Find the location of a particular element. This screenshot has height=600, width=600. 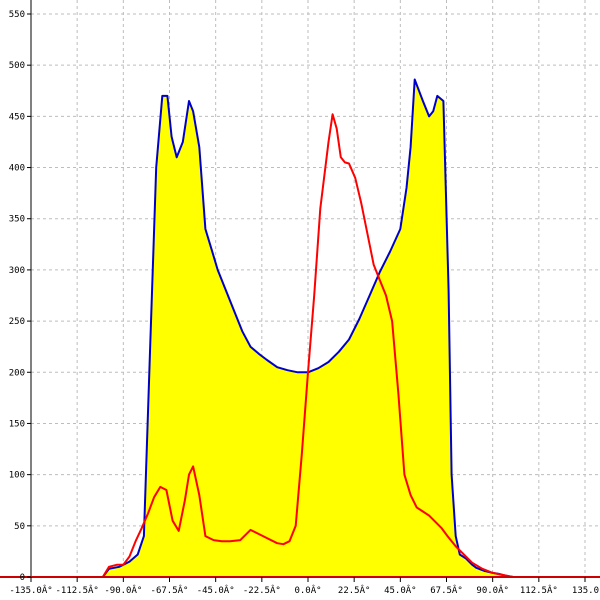

y-tick-labels: 0 50 100 150 200 250 300 350 400 450 500 550 is located at coordinates (20, 296).